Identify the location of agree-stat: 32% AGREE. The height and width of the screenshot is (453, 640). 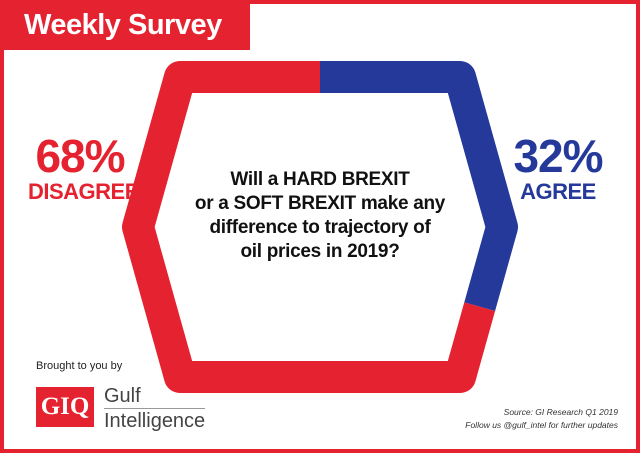
(558, 168).